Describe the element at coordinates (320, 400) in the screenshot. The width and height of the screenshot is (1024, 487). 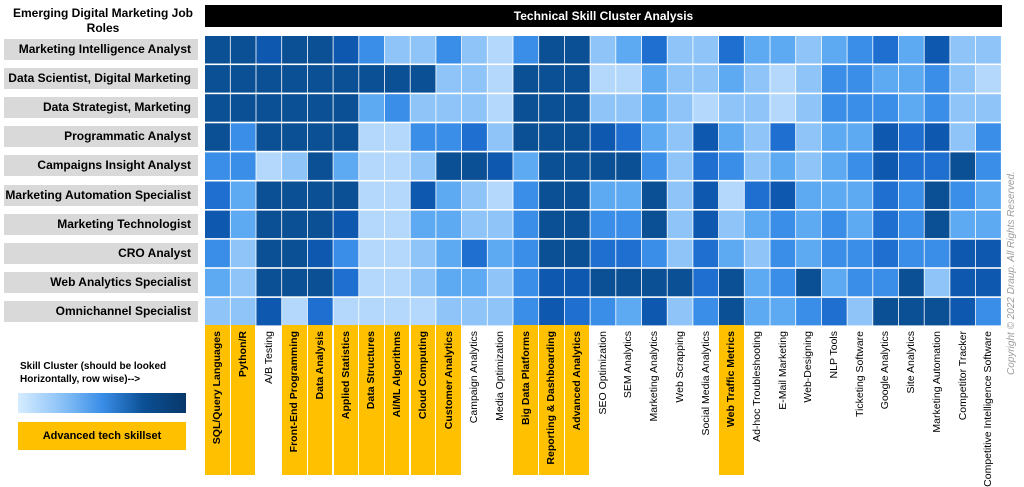
I see `column-label: Data Analysis` at that location.